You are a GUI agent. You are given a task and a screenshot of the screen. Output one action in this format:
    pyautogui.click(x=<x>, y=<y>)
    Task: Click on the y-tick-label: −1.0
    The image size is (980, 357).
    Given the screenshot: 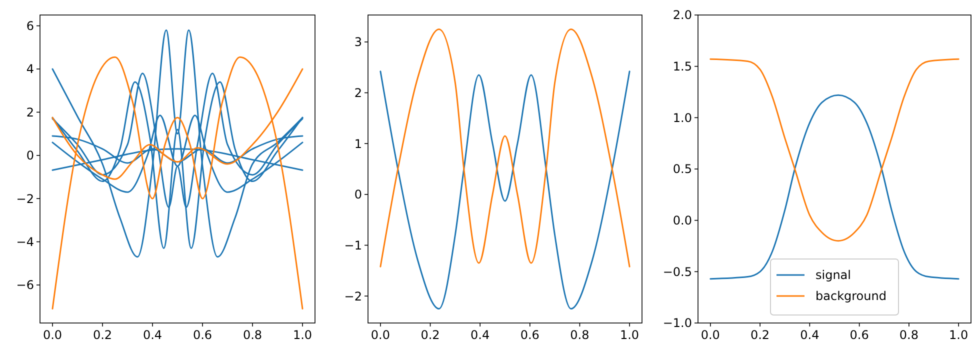 What is the action you would take?
    pyautogui.click(x=677, y=323)
    